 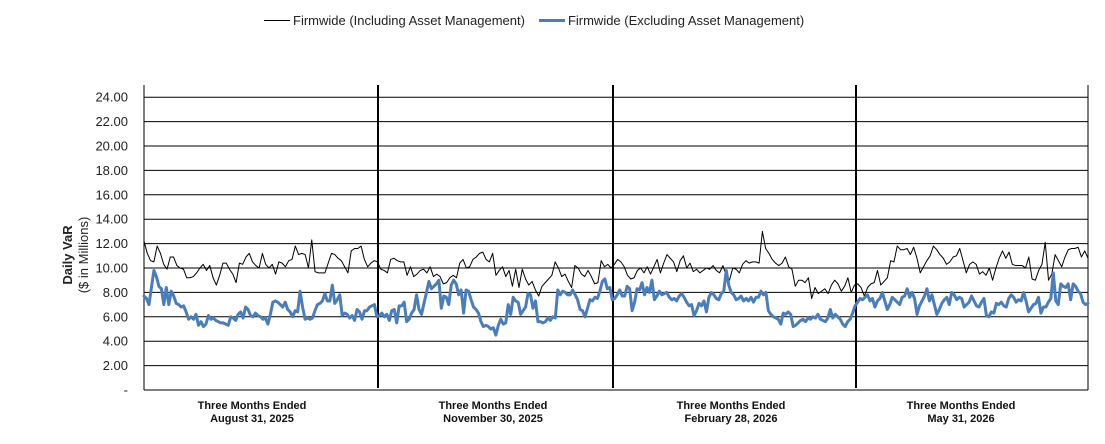 I want to click on y-tick-label: 20.00, so click(x=111, y=146).